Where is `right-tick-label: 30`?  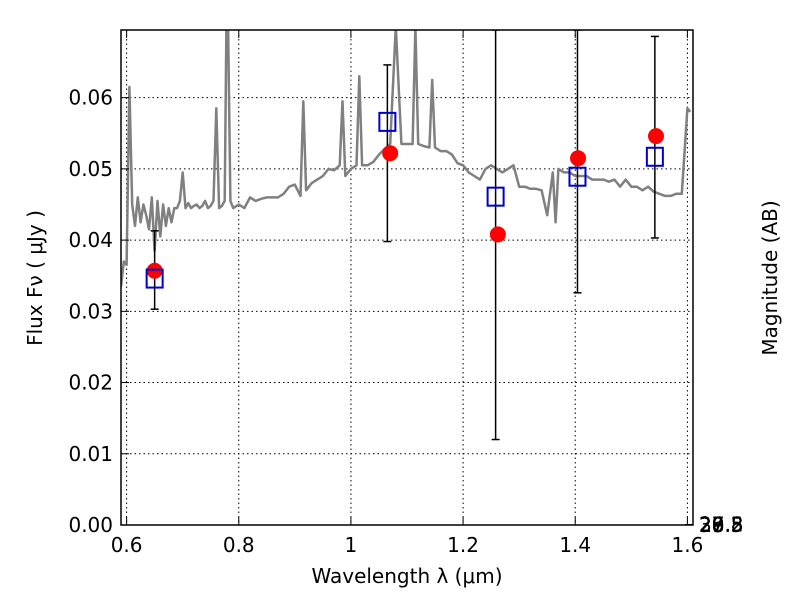
right-tick-label: 30 is located at coordinates (711, 525).